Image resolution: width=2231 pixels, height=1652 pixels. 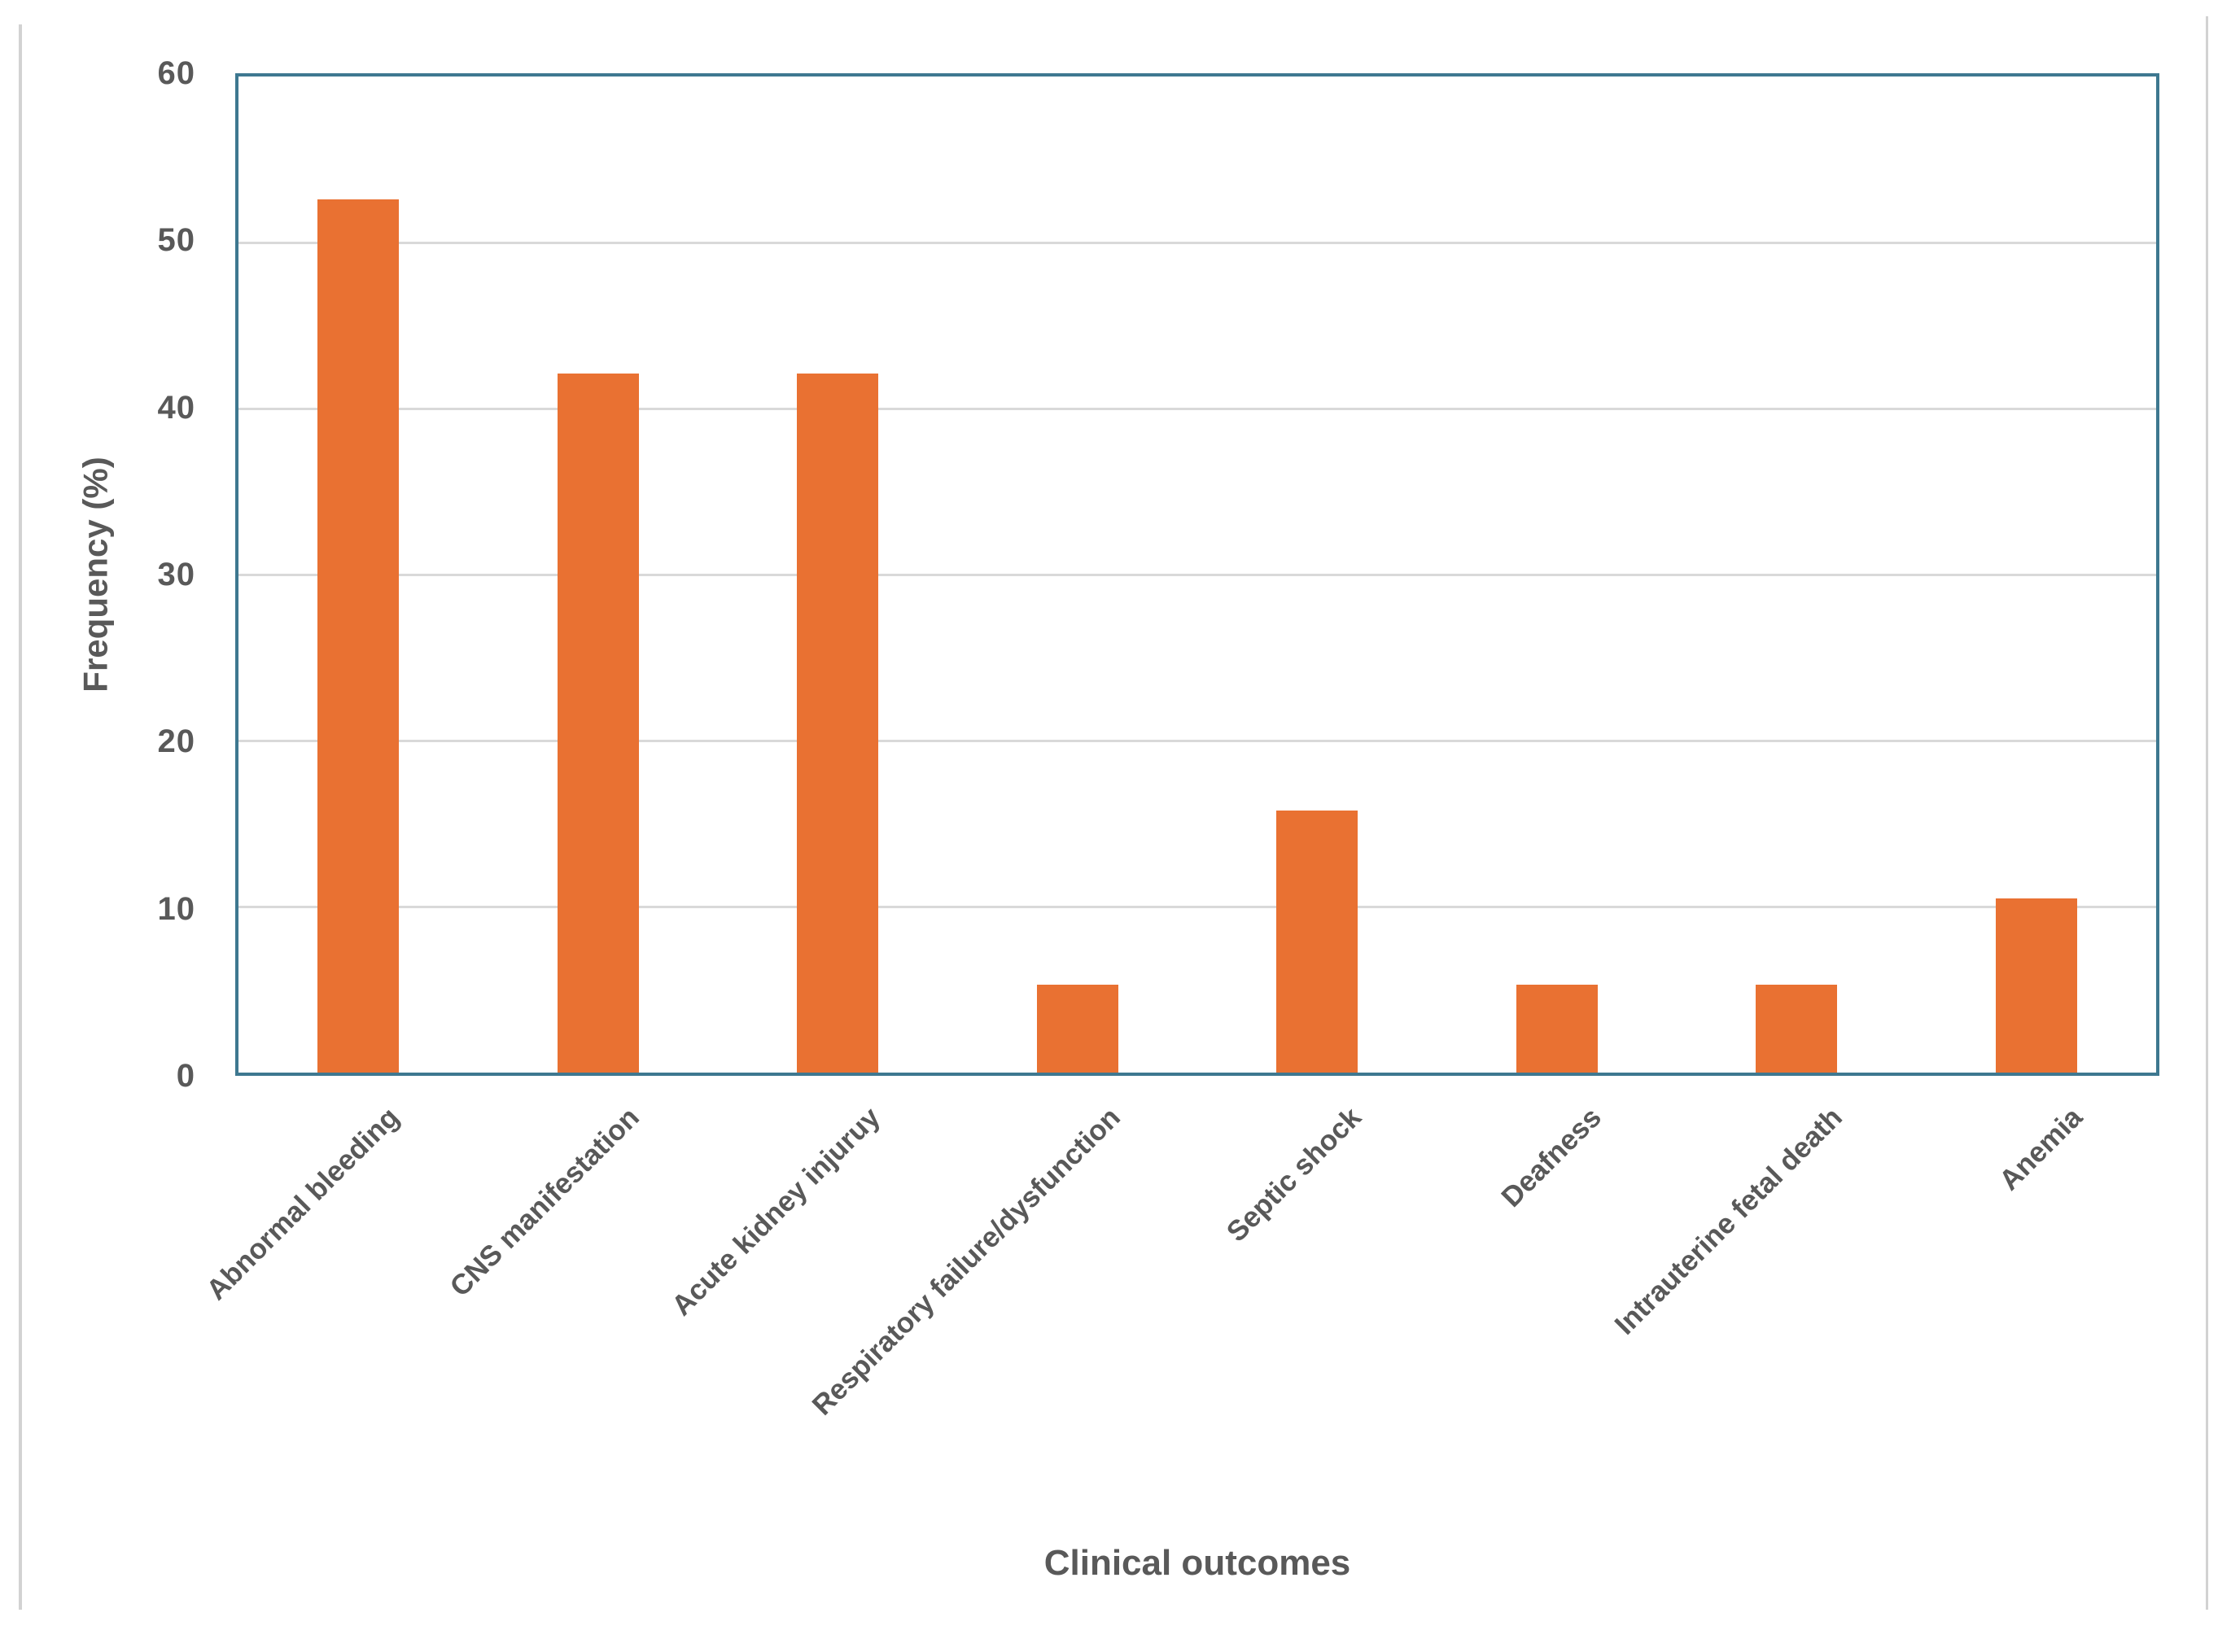 What do you see at coordinates (176, 741) in the screenshot?
I see `y-tick-label-20: 20` at bounding box center [176, 741].